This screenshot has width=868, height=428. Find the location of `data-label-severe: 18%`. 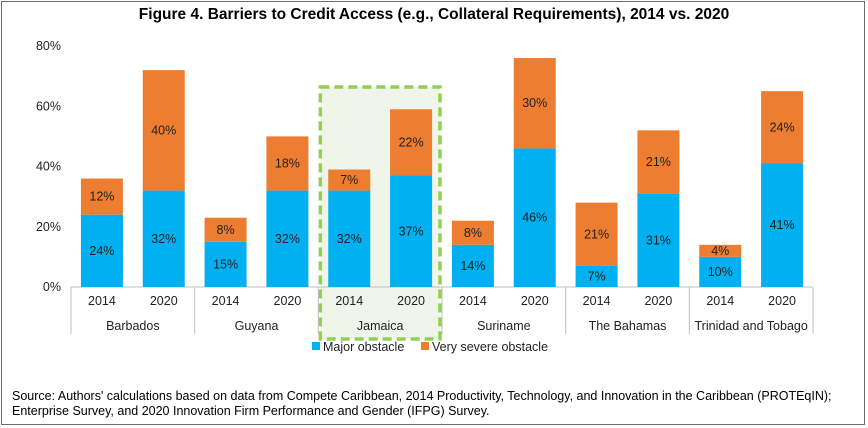

data-label-severe: 18% is located at coordinates (287, 163).